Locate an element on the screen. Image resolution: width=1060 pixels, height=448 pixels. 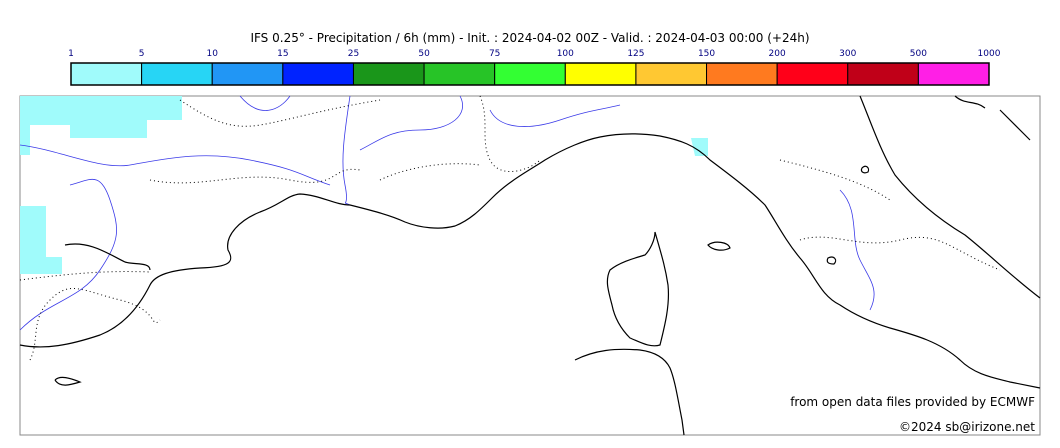
colorbar-label: 500 is located at coordinates (918, 54).